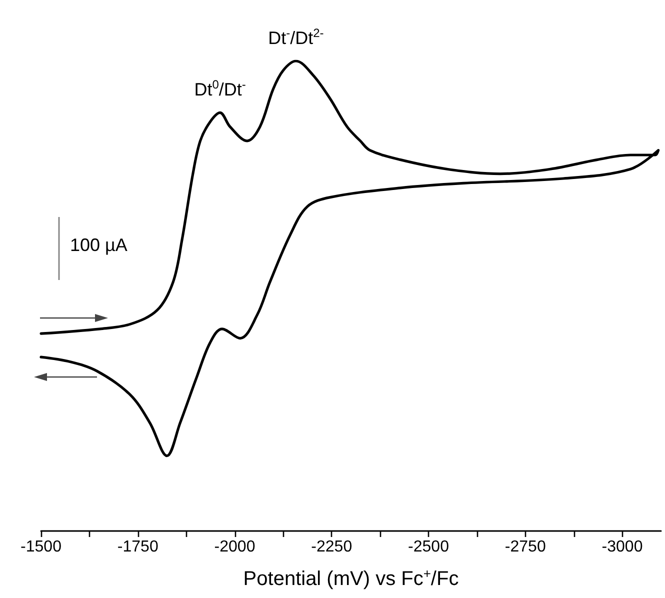 Image resolution: width=665 pixels, height=598 pixels. Describe the element at coordinates (429, 547) in the screenshot. I see `x-tick-label: -2500` at that location.